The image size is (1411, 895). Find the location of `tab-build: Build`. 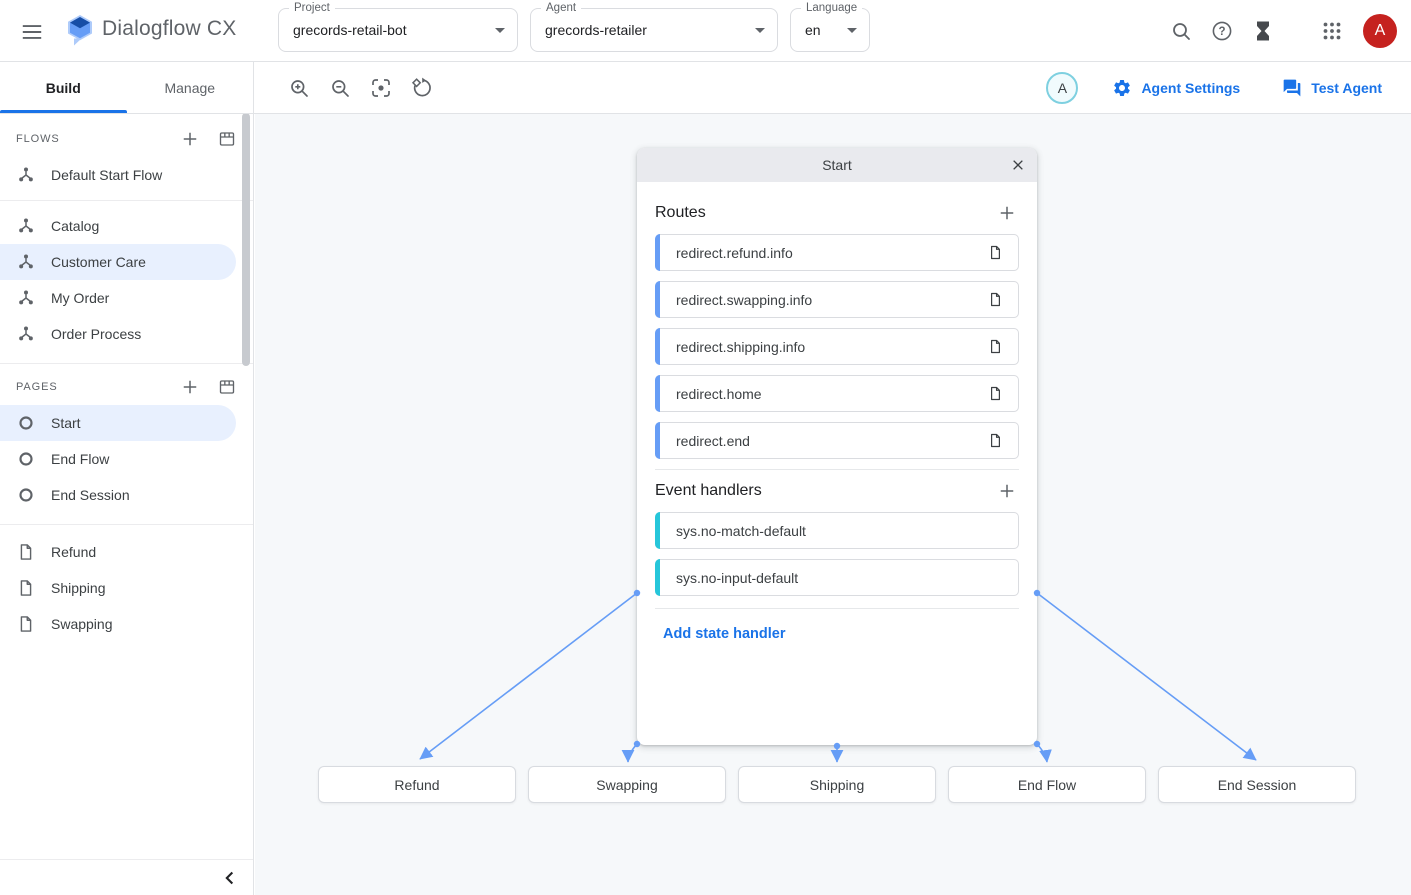

tab-build: Build is located at coordinates (63, 87).